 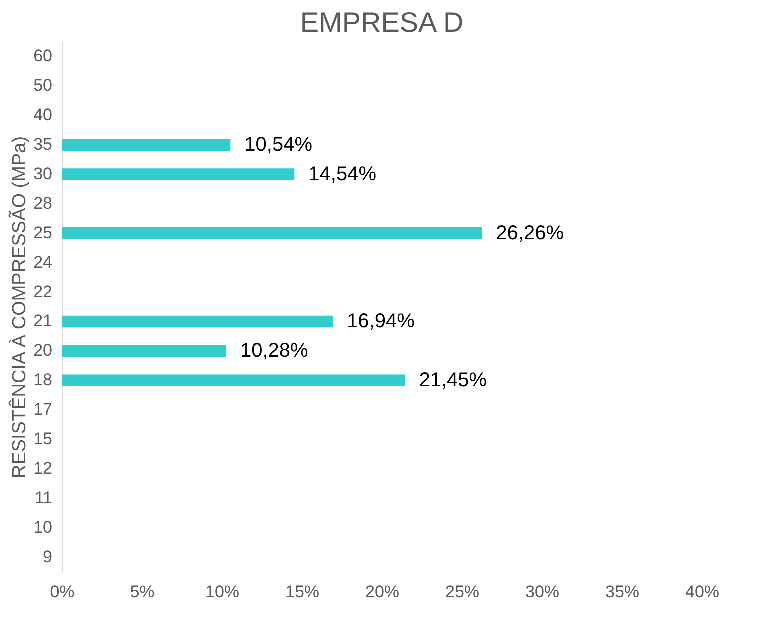 I want to click on data-label: 14,54%, so click(x=342, y=175).